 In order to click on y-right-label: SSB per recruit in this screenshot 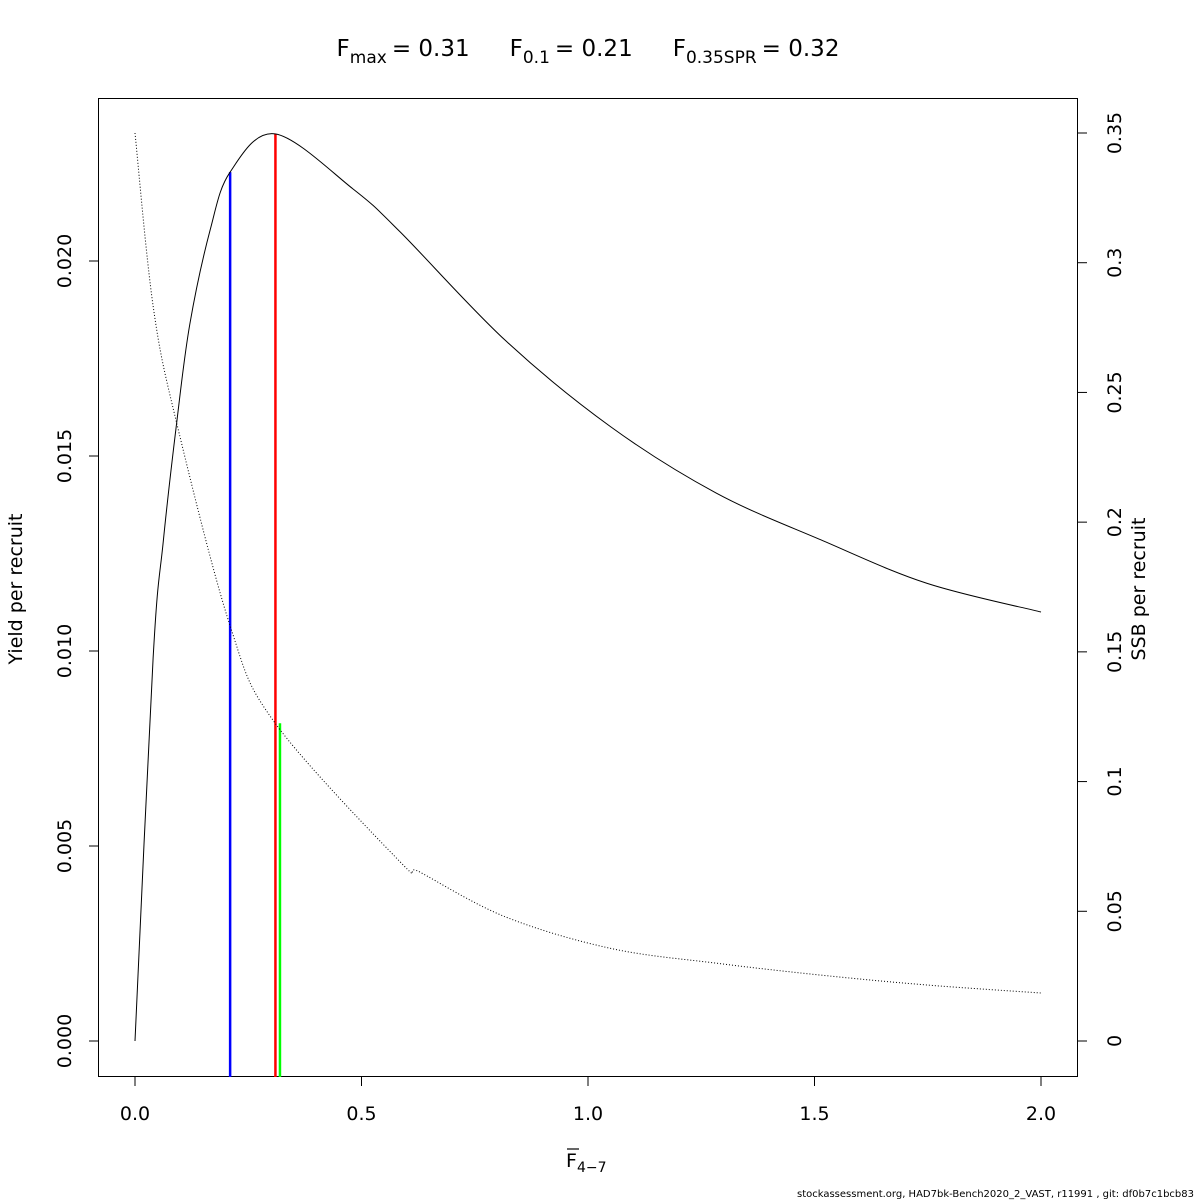, I will do `click(1139, 589)`.